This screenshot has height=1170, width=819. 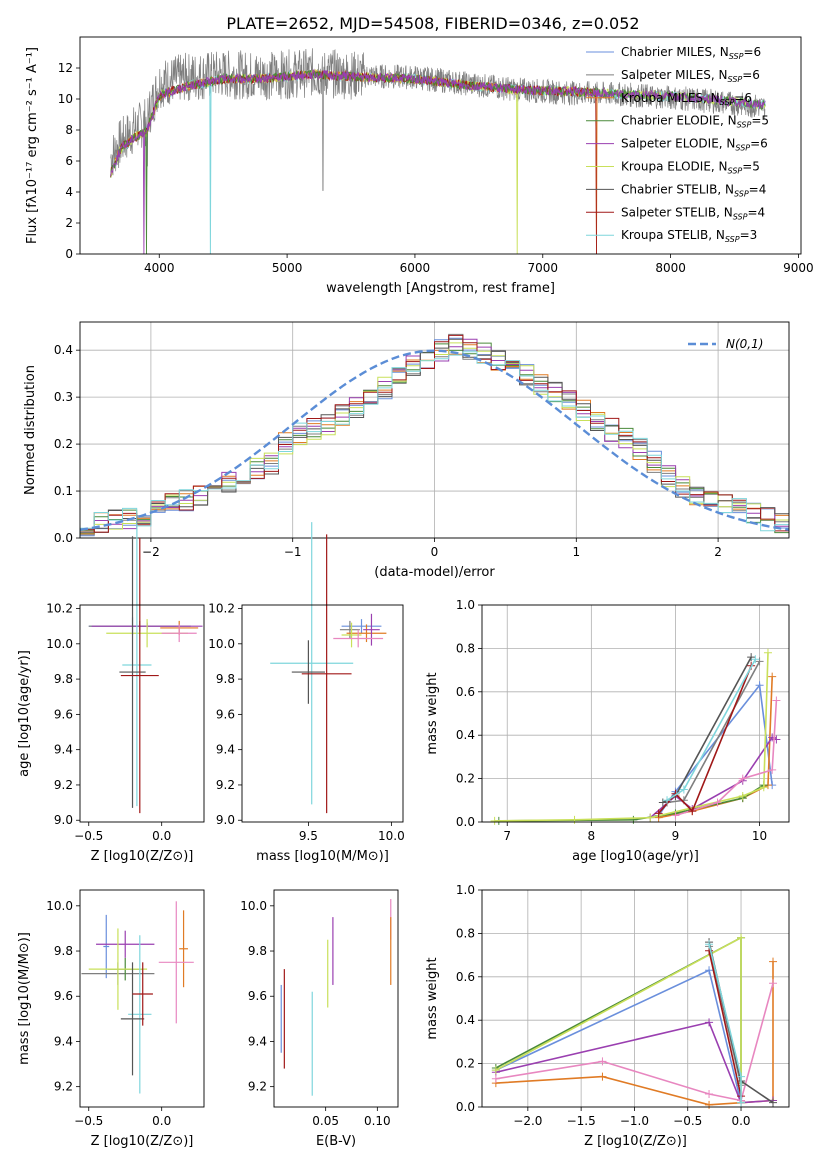 I want to click on x-tick-label: 0.10, so click(x=377, y=1121).